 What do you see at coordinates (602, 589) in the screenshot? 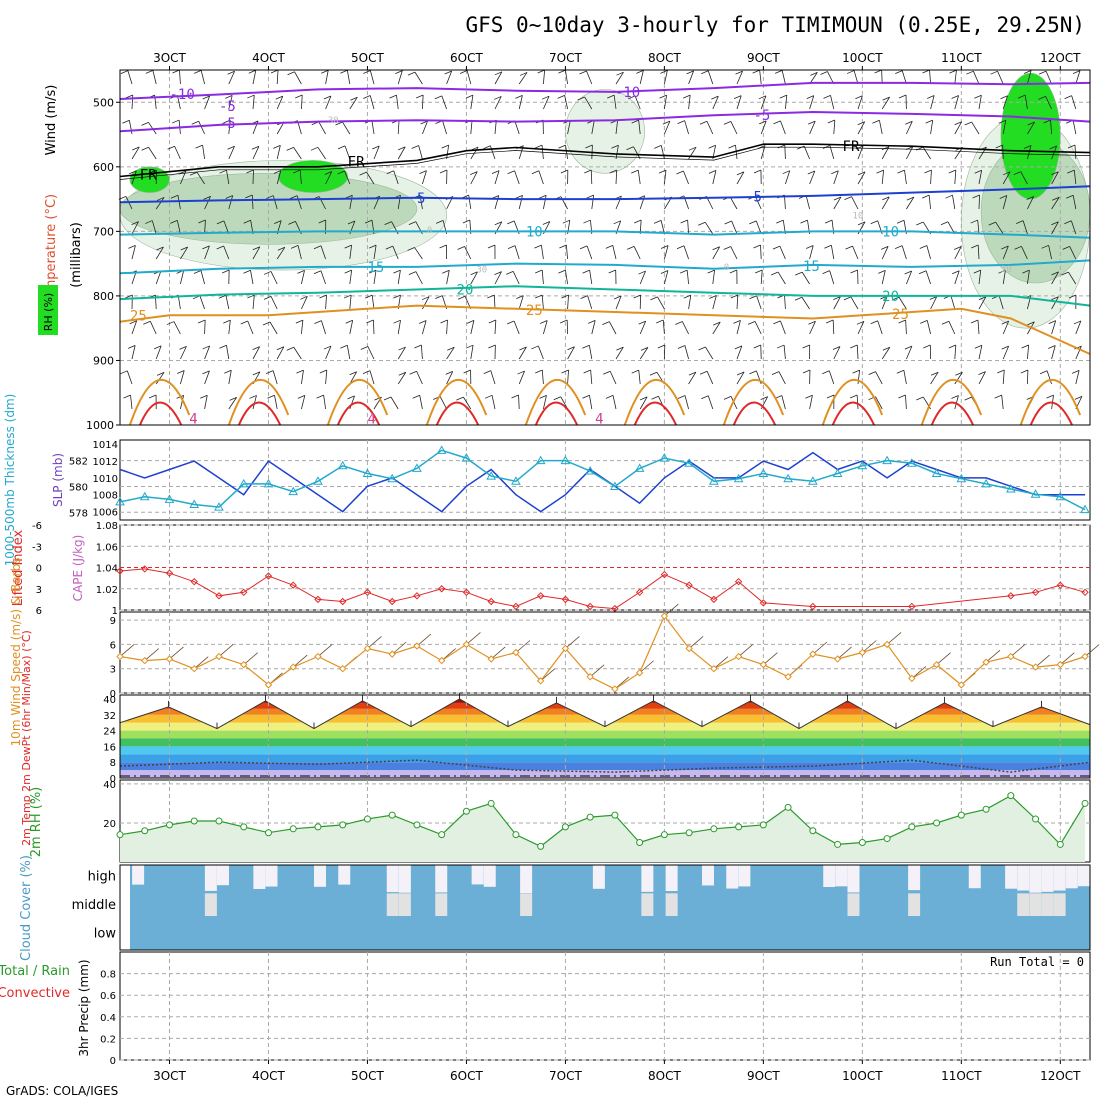
I see `series-lifted-index` at bounding box center [602, 589].